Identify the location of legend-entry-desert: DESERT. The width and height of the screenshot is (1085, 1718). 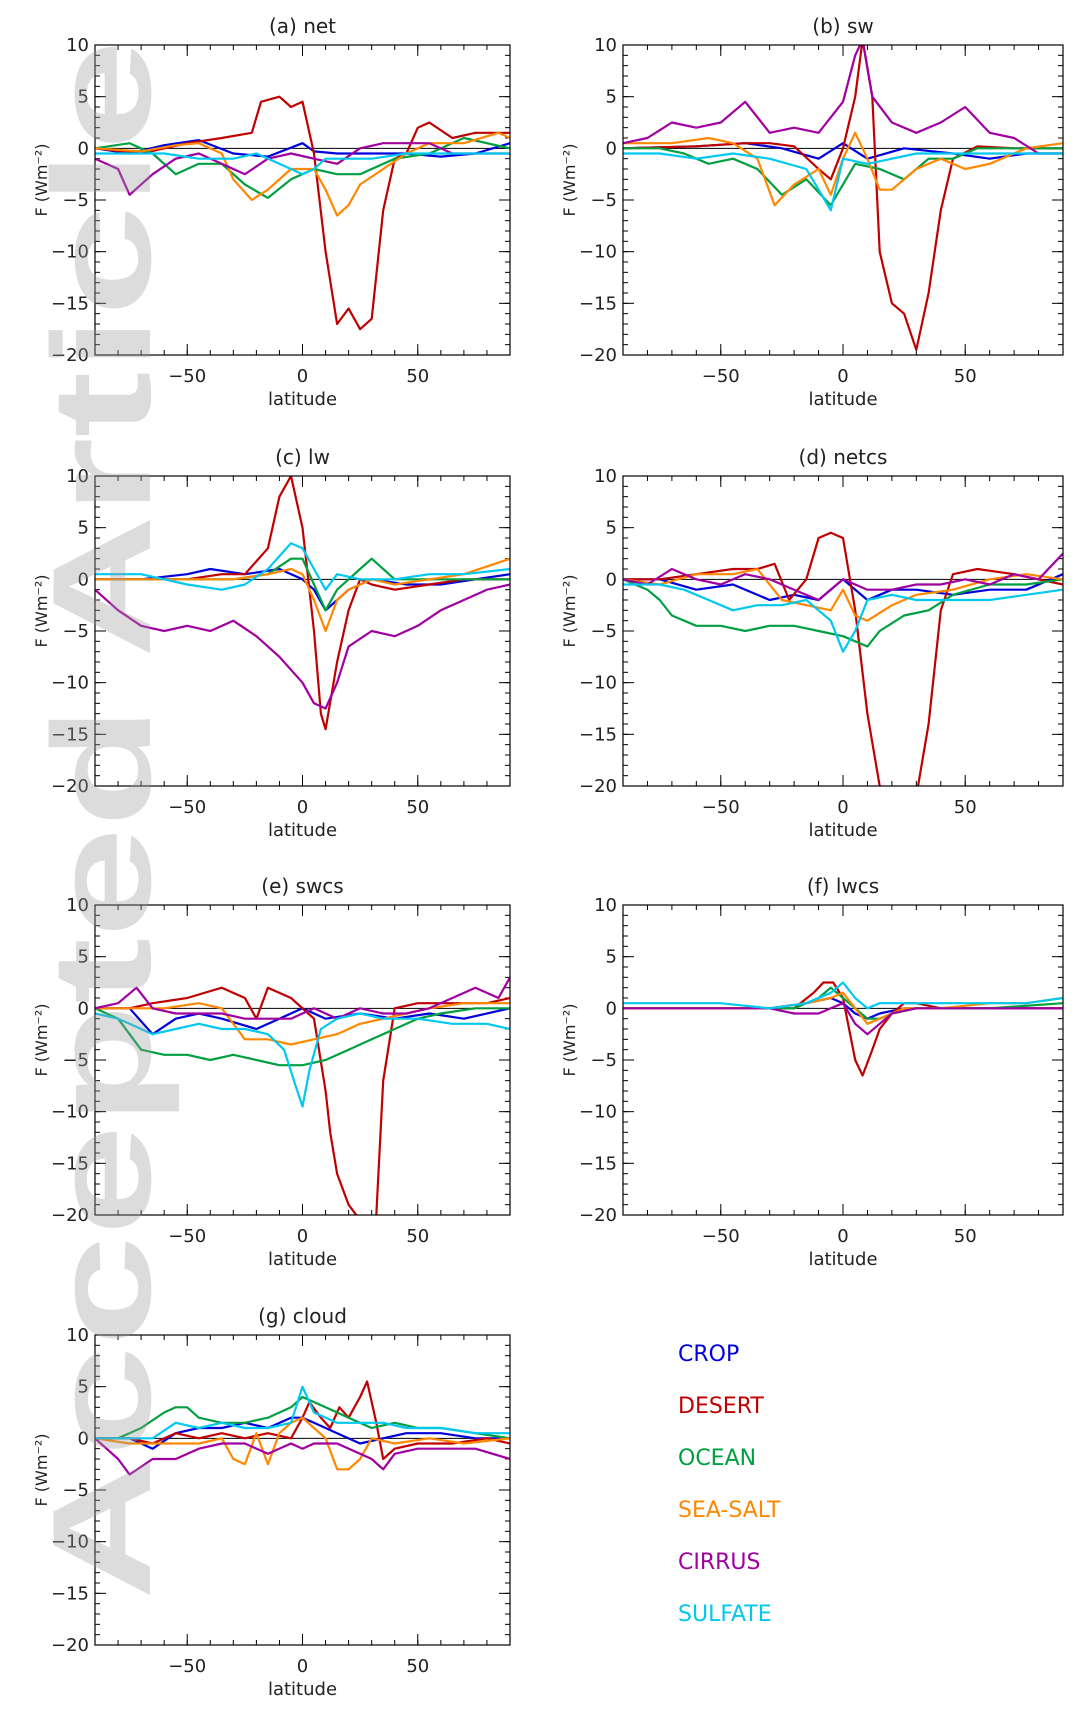
(721, 1406).